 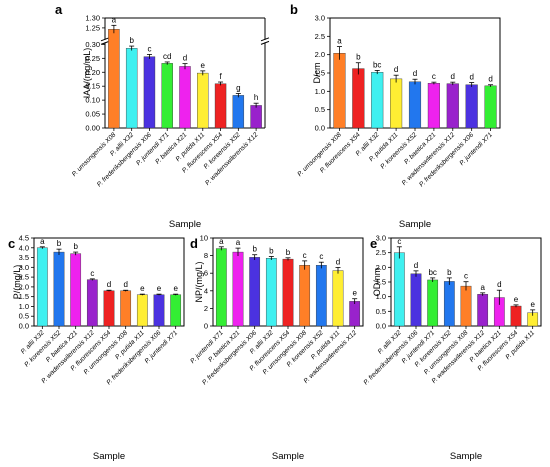 I want to click on y-tick-label: 0.00, so click(x=92, y=128).